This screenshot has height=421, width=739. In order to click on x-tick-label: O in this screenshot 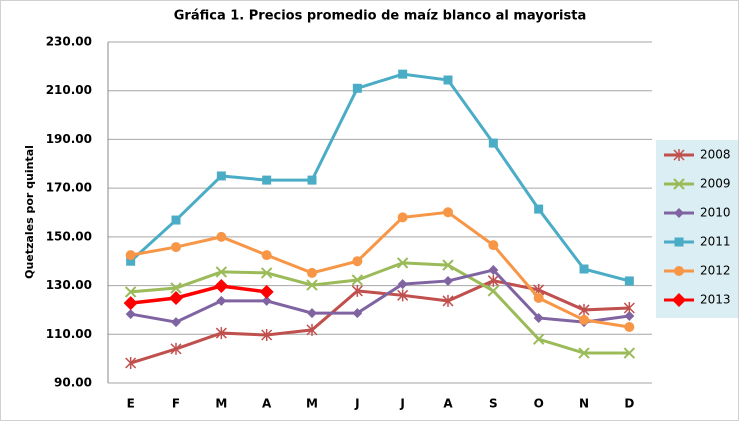, I will do `click(539, 404)`.